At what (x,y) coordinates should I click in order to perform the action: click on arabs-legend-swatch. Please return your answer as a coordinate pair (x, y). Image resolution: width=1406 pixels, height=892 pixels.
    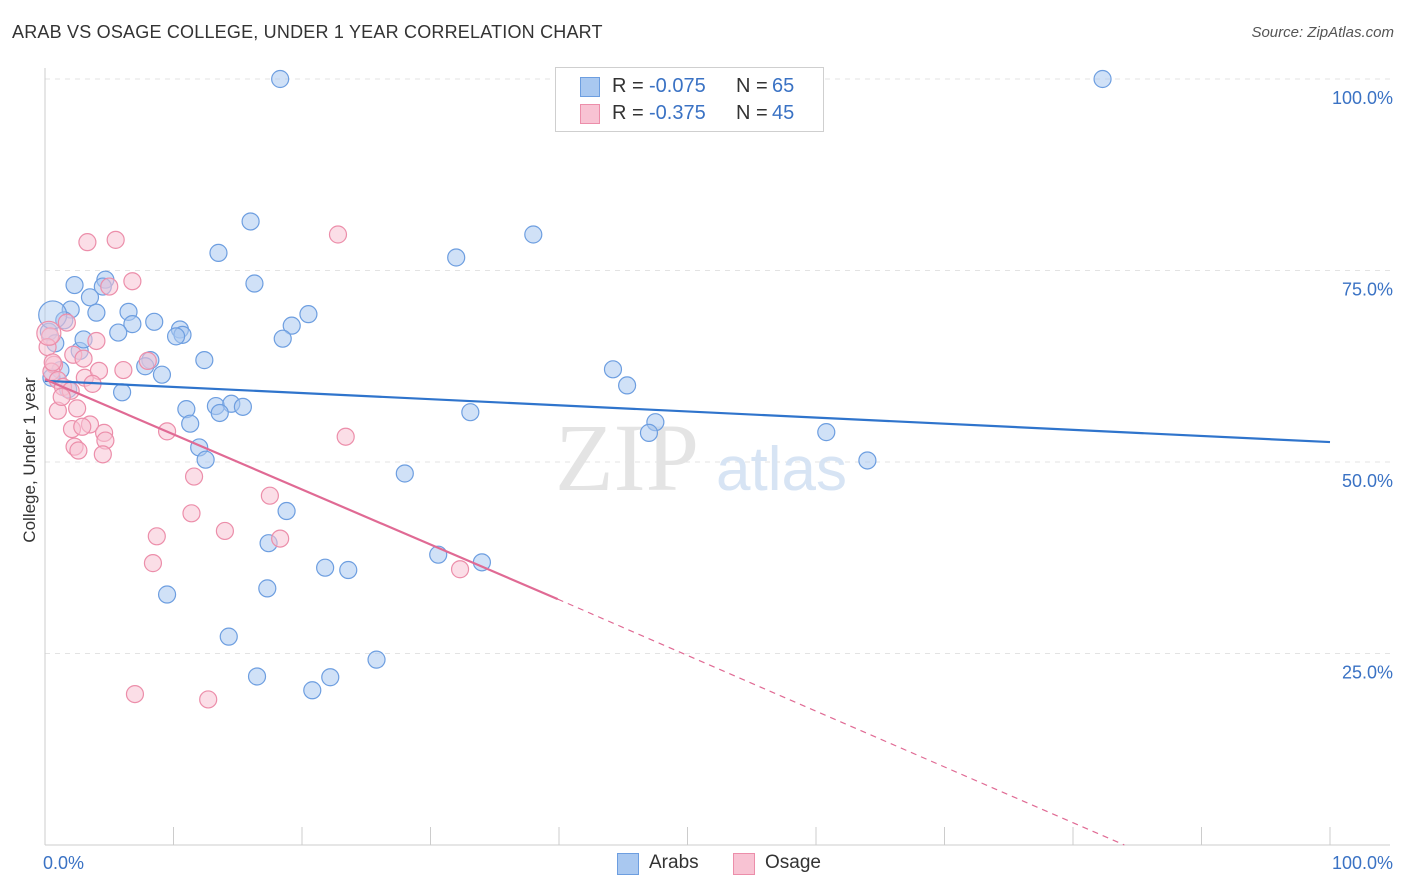
    Looking at the image, I should click on (628, 864).